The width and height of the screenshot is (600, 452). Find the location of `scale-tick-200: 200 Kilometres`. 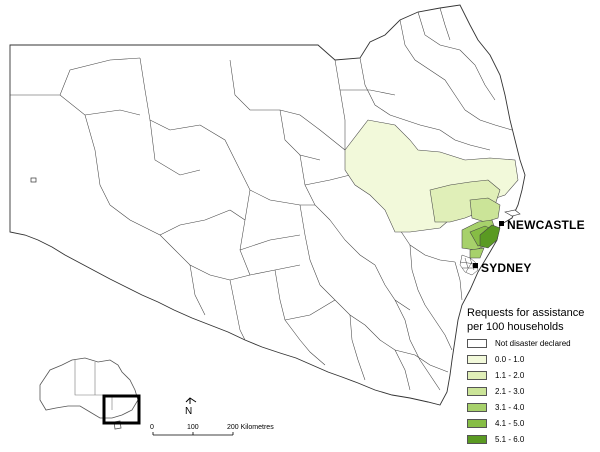

scale-tick-200: 200 Kilometres is located at coordinates (250, 427).